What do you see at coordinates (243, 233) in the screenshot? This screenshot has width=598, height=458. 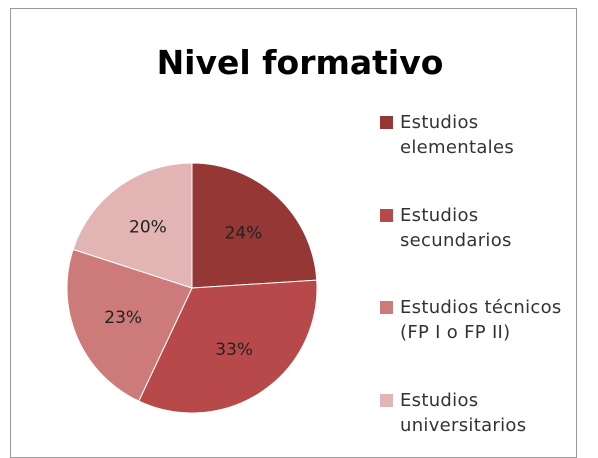 I see `data-label: 24%` at bounding box center [243, 233].